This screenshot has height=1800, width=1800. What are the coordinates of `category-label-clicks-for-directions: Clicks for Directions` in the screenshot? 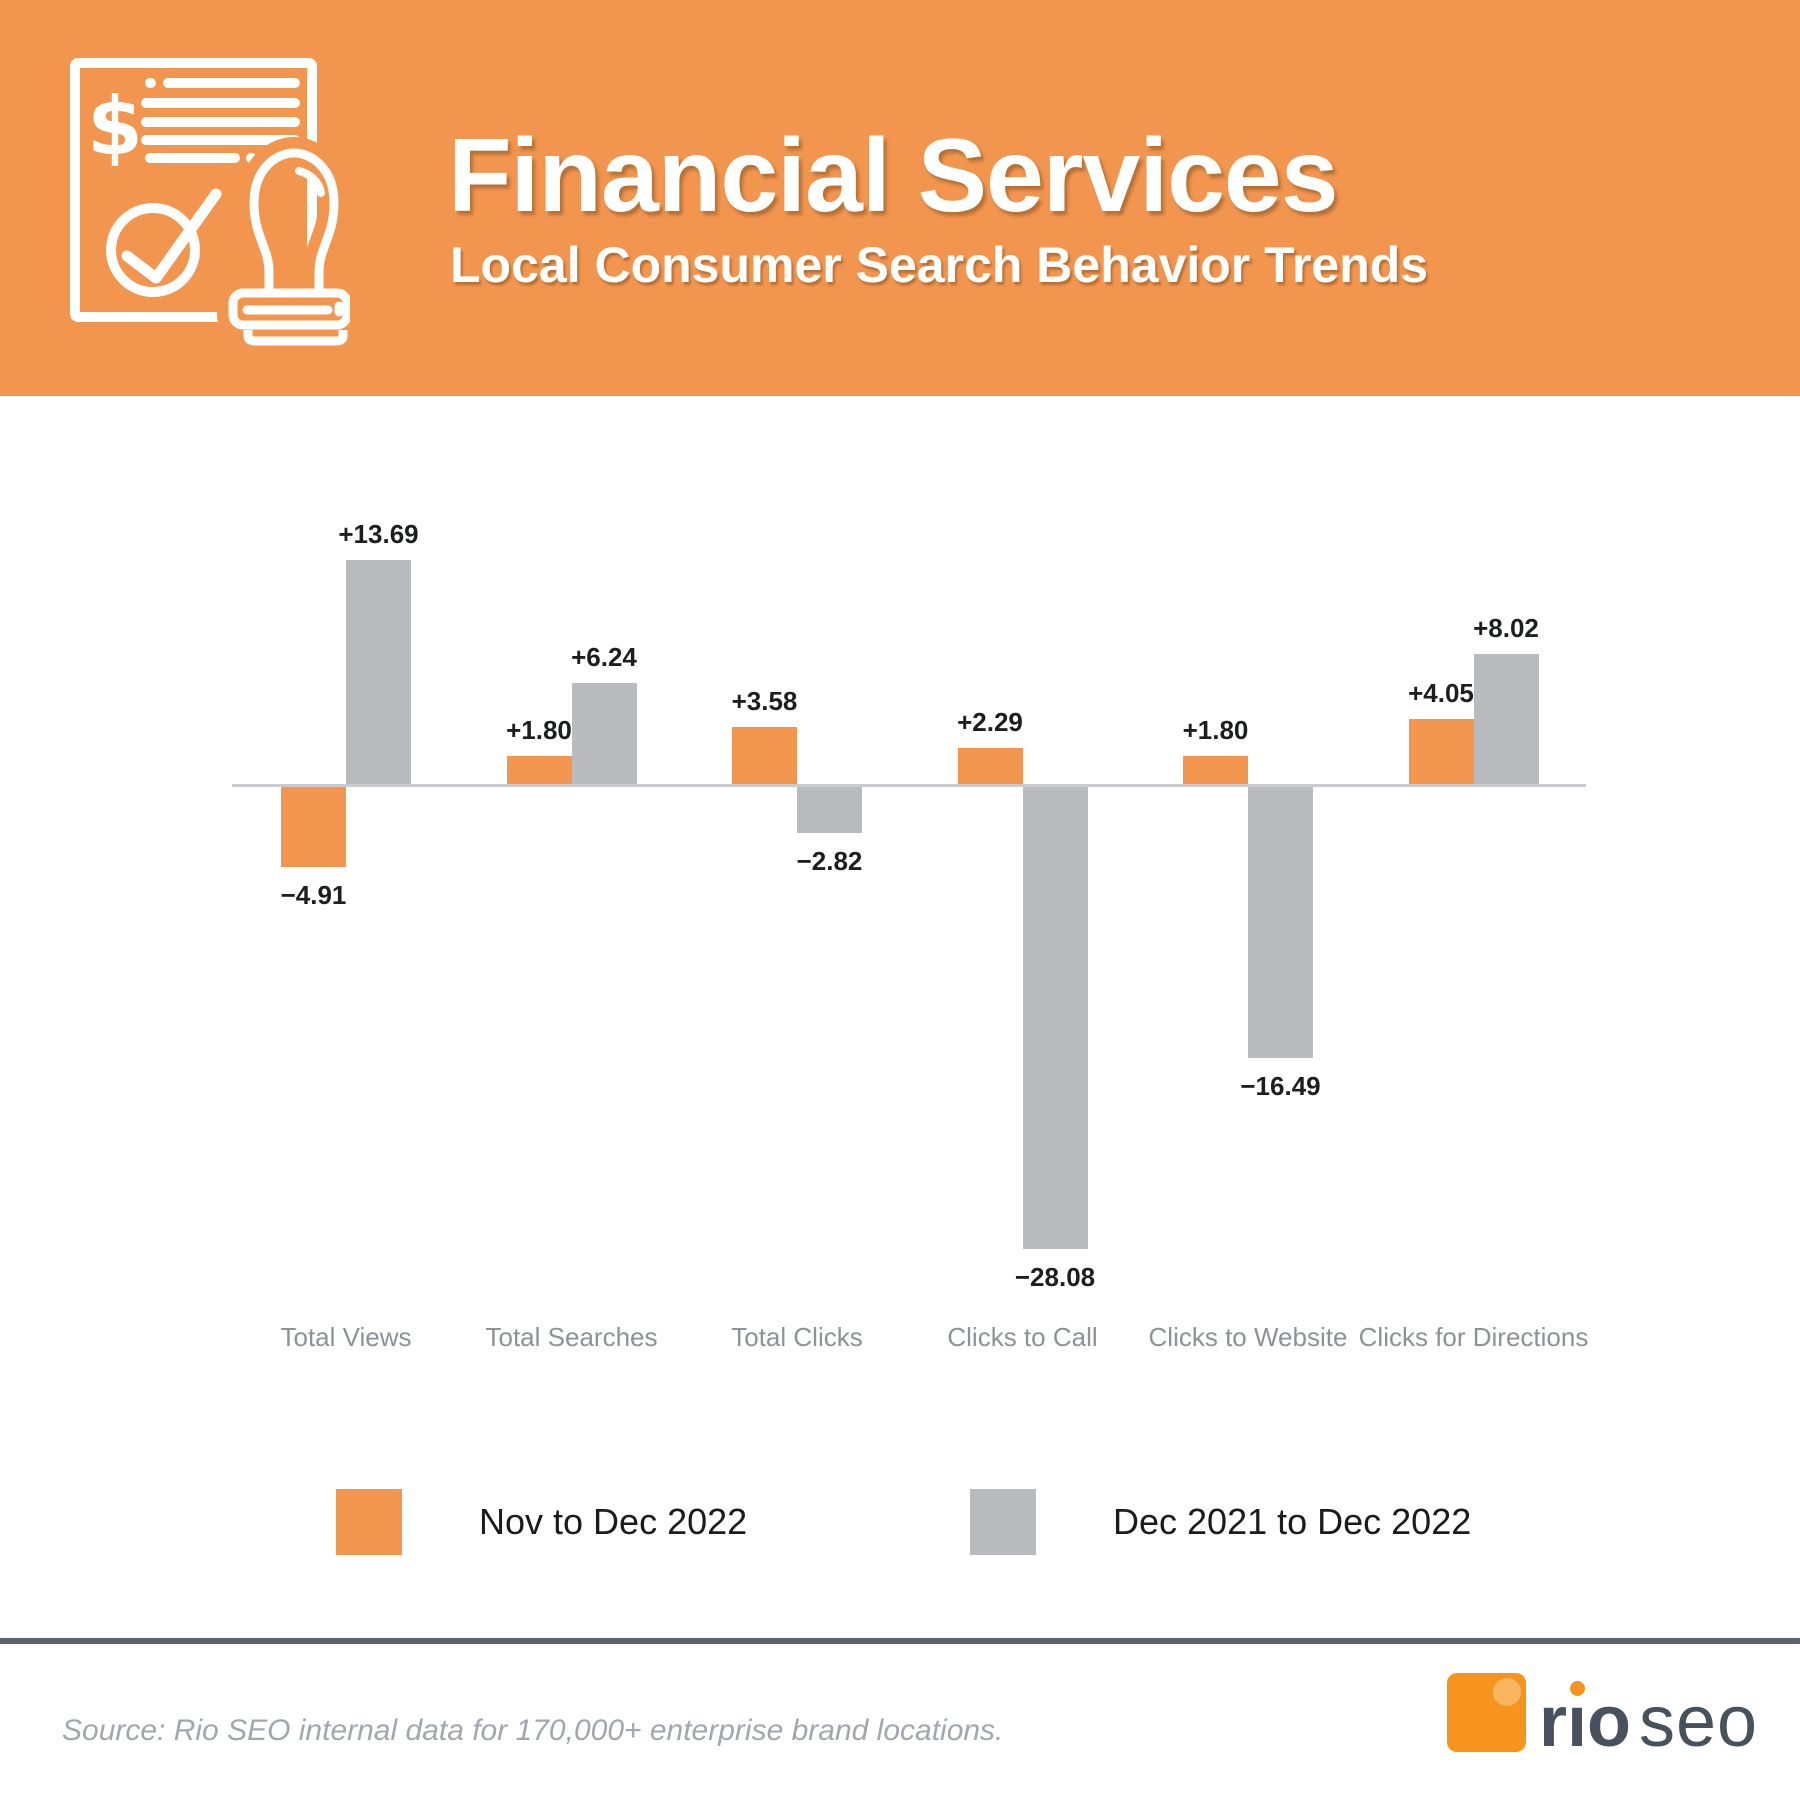 It's located at (1473, 1337).